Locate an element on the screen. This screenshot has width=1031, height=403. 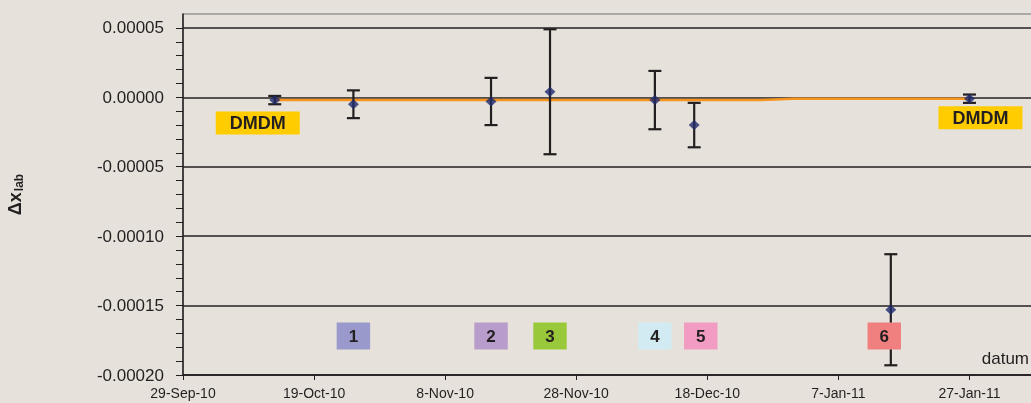
annotation: 2 is located at coordinates (491, 336).